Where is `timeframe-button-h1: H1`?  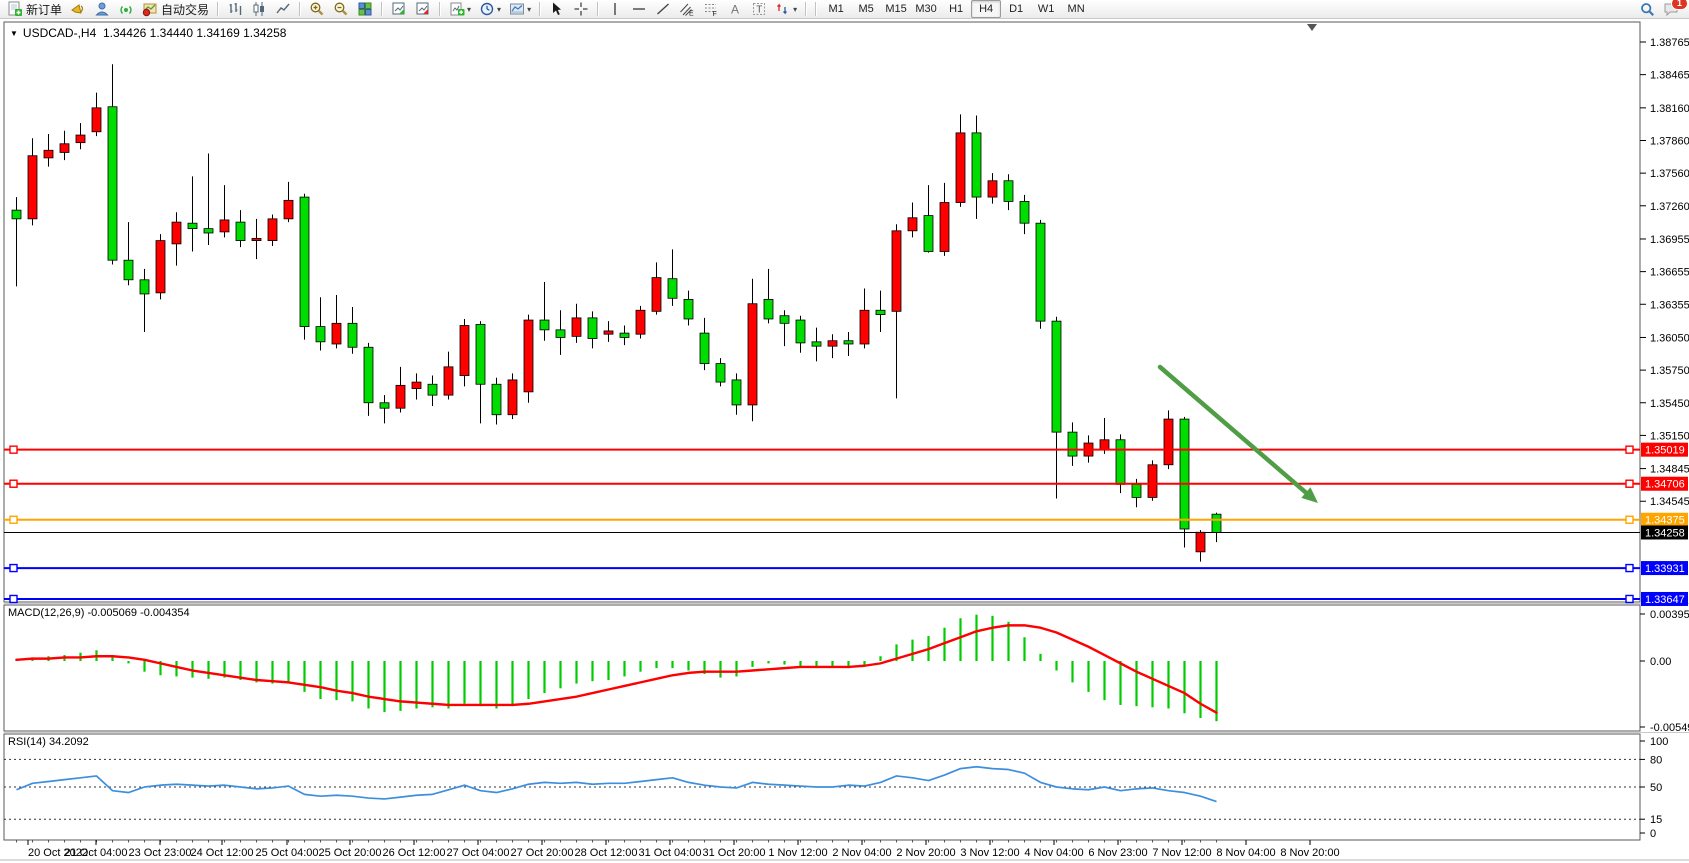 timeframe-button-h1: H1 is located at coordinates (956, 9).